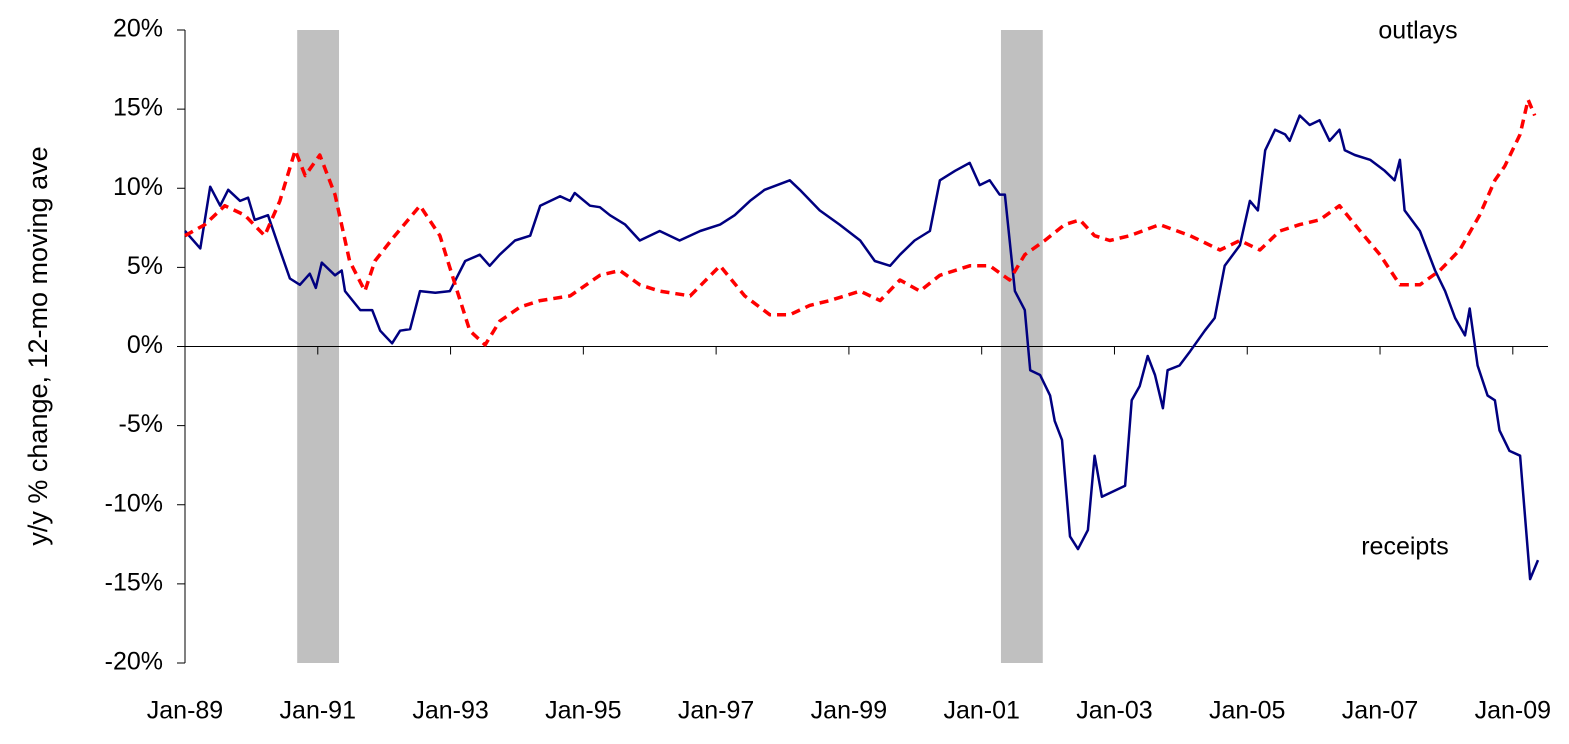 Image resolution: width=1569 pixels, height=744 pixels. Describe the element at coordinates (138, 187) in the screenshot. I see `y-tick-label: 10%` at that location.